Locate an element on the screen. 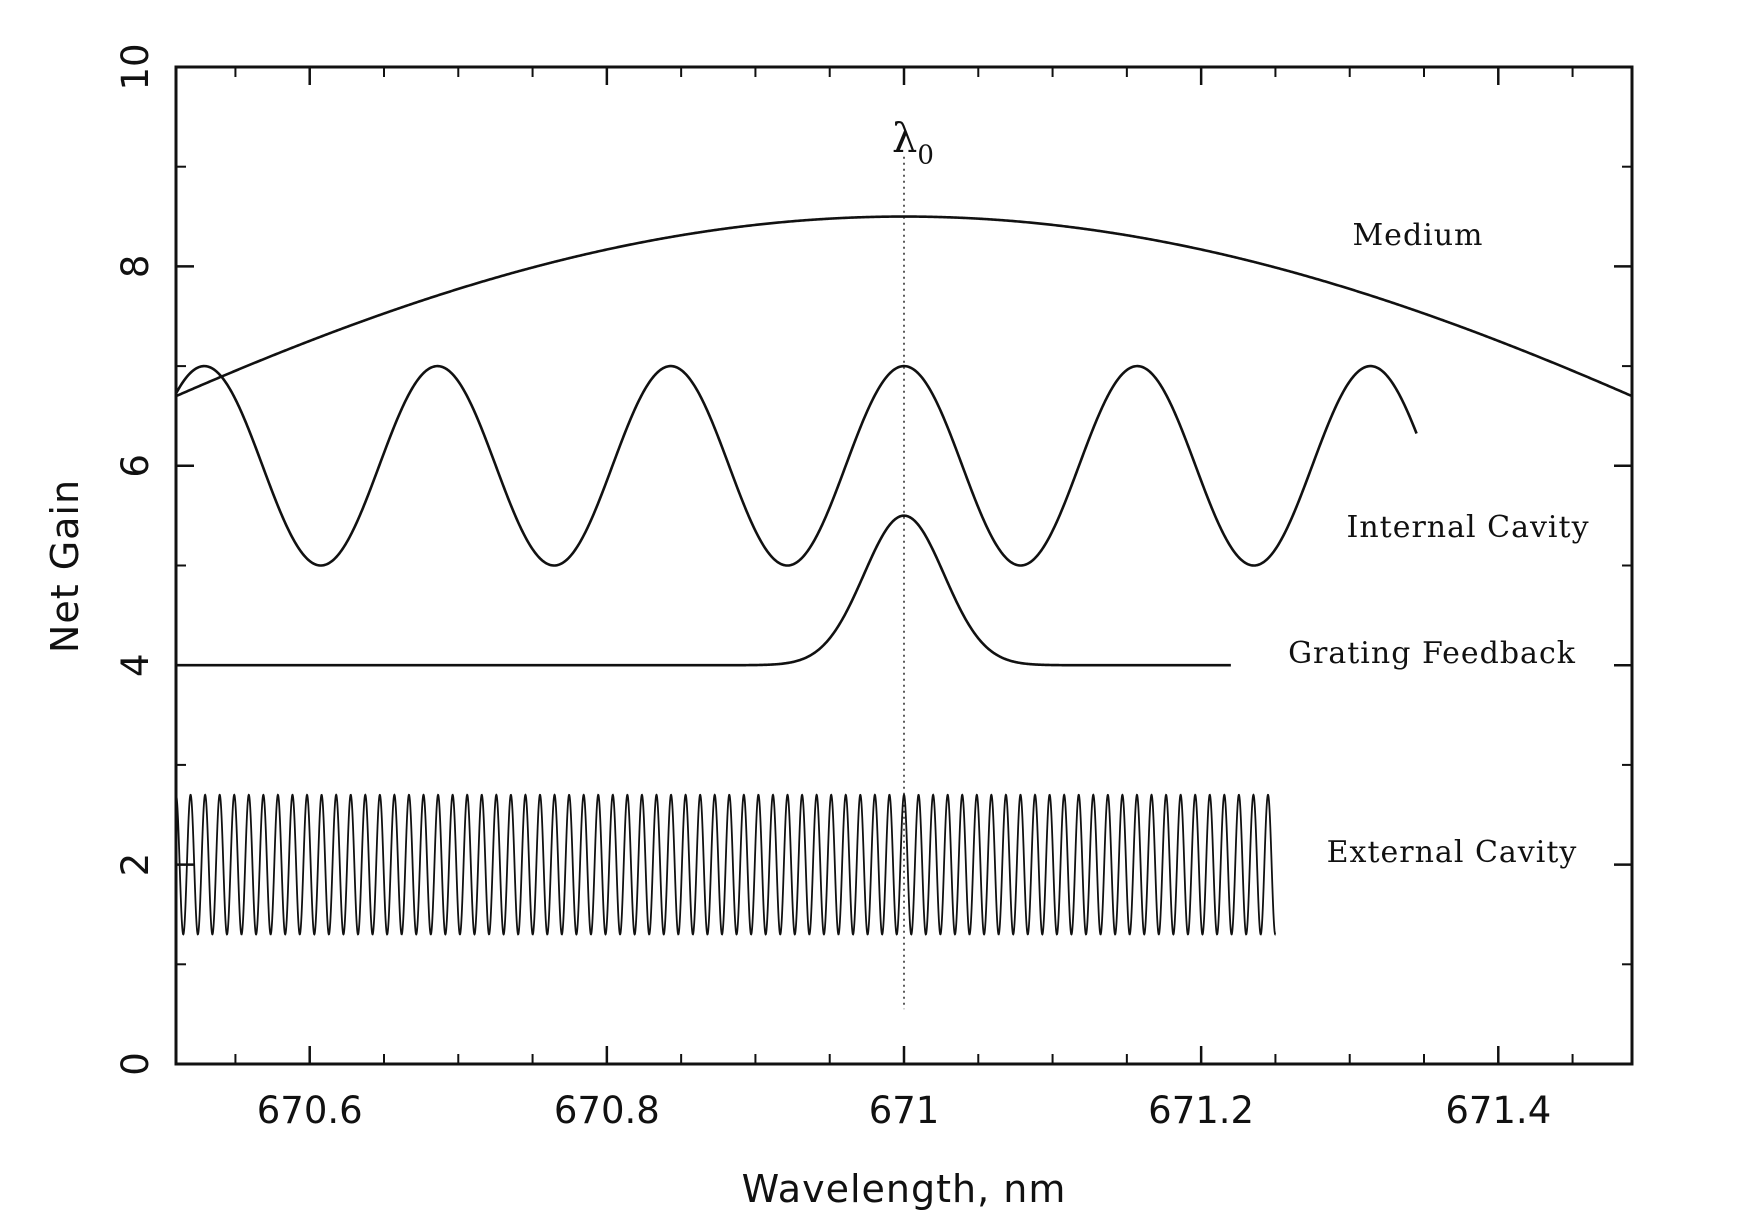 This screenshot has height=1219, width=1745. y-axis-title: Net Gain is located at coordinates (65, 566).